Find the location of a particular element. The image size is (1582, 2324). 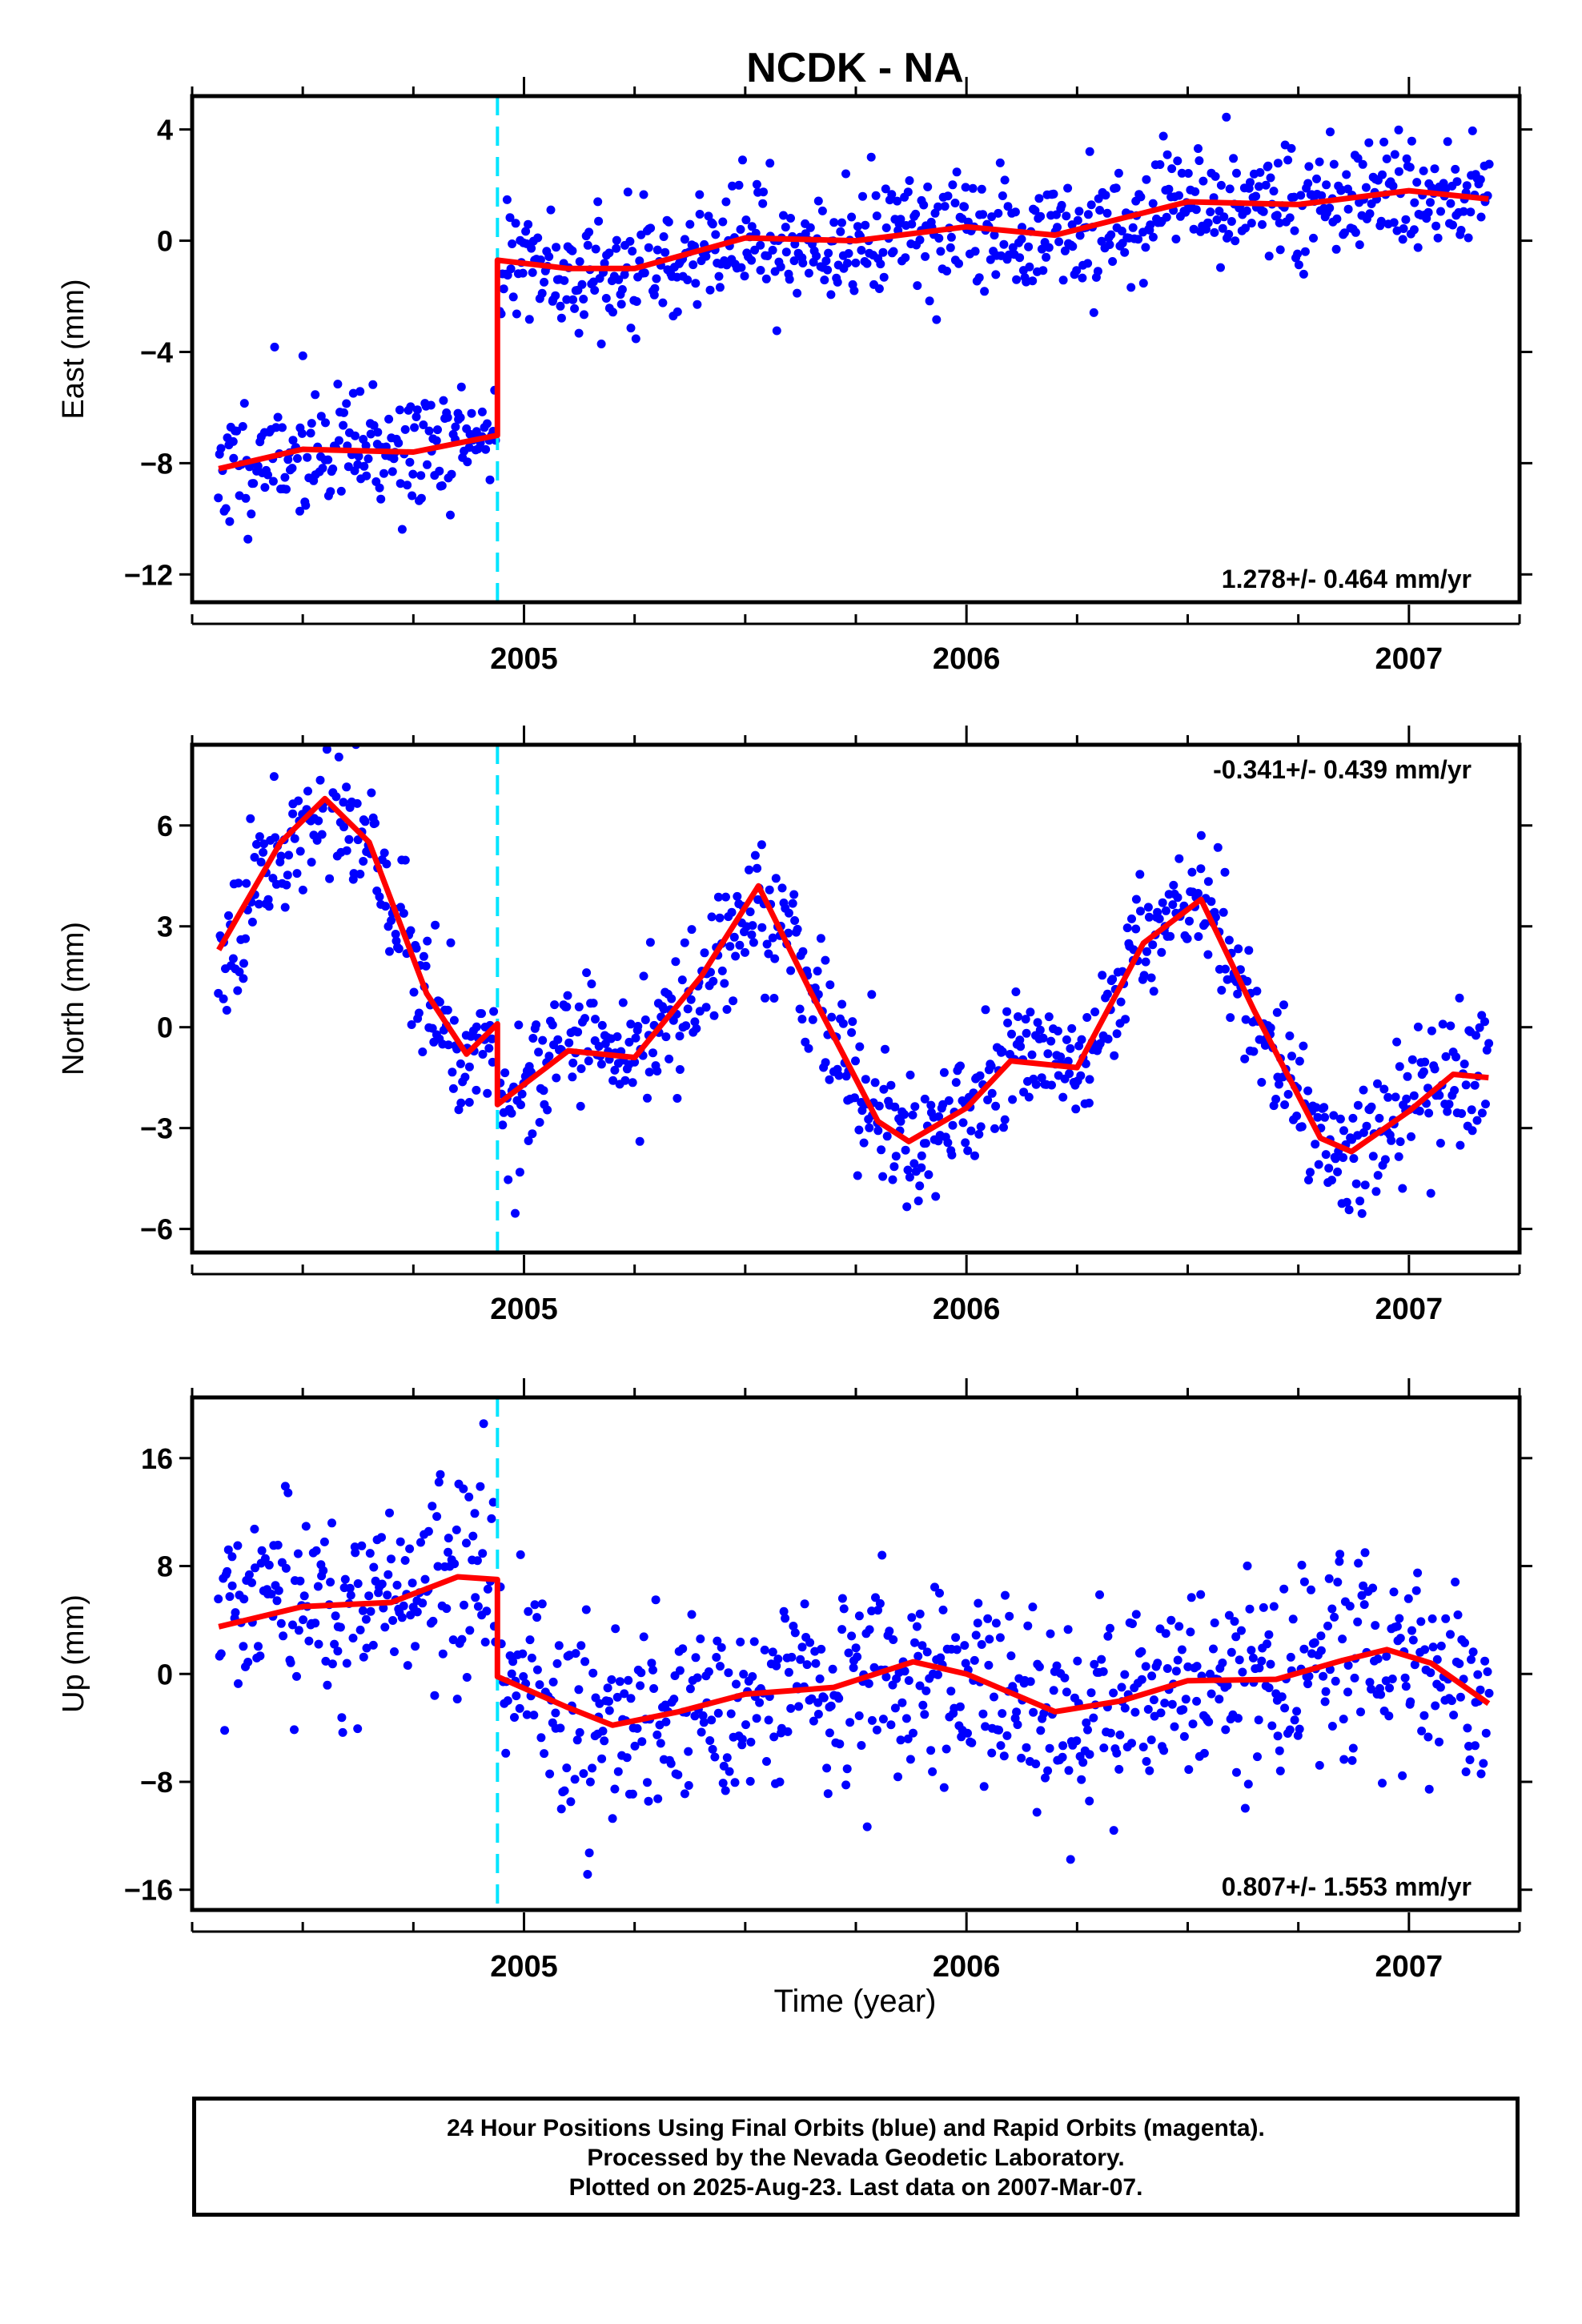

panel-3-x-tick-label: 2007 is located at coordinates (1409, 1967).